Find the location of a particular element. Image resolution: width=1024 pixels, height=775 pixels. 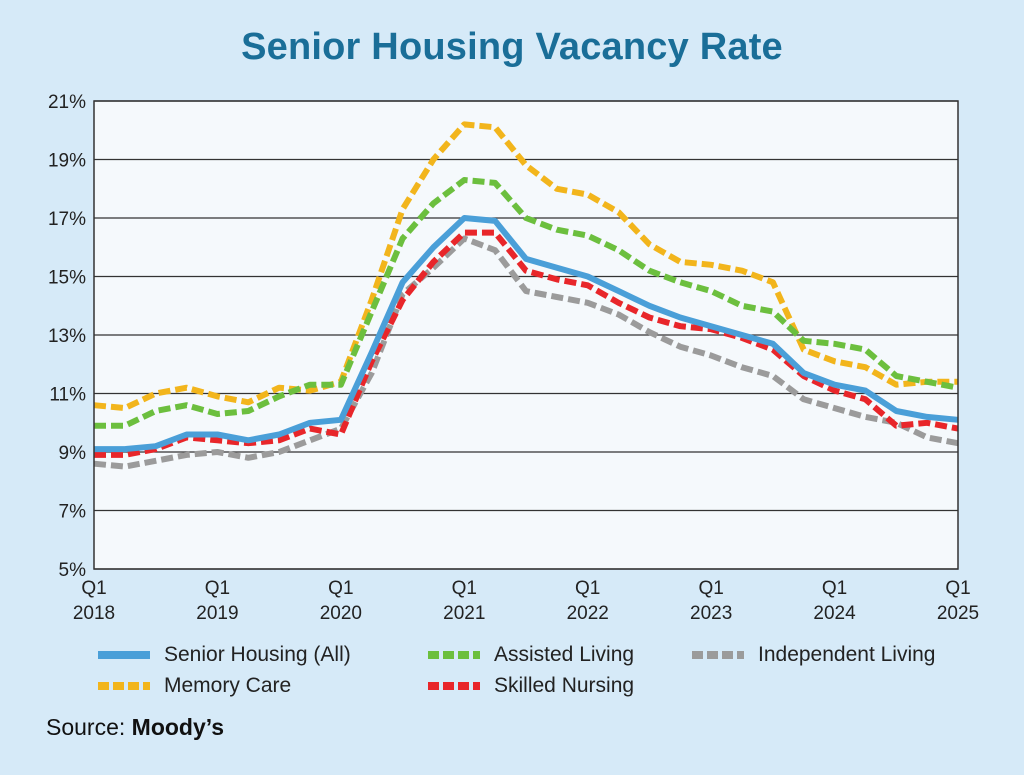

y-axis-ticks: 5% 7% 9% 11% 13% 15% 17% 19% 21% is located at coordinates (67, 336).